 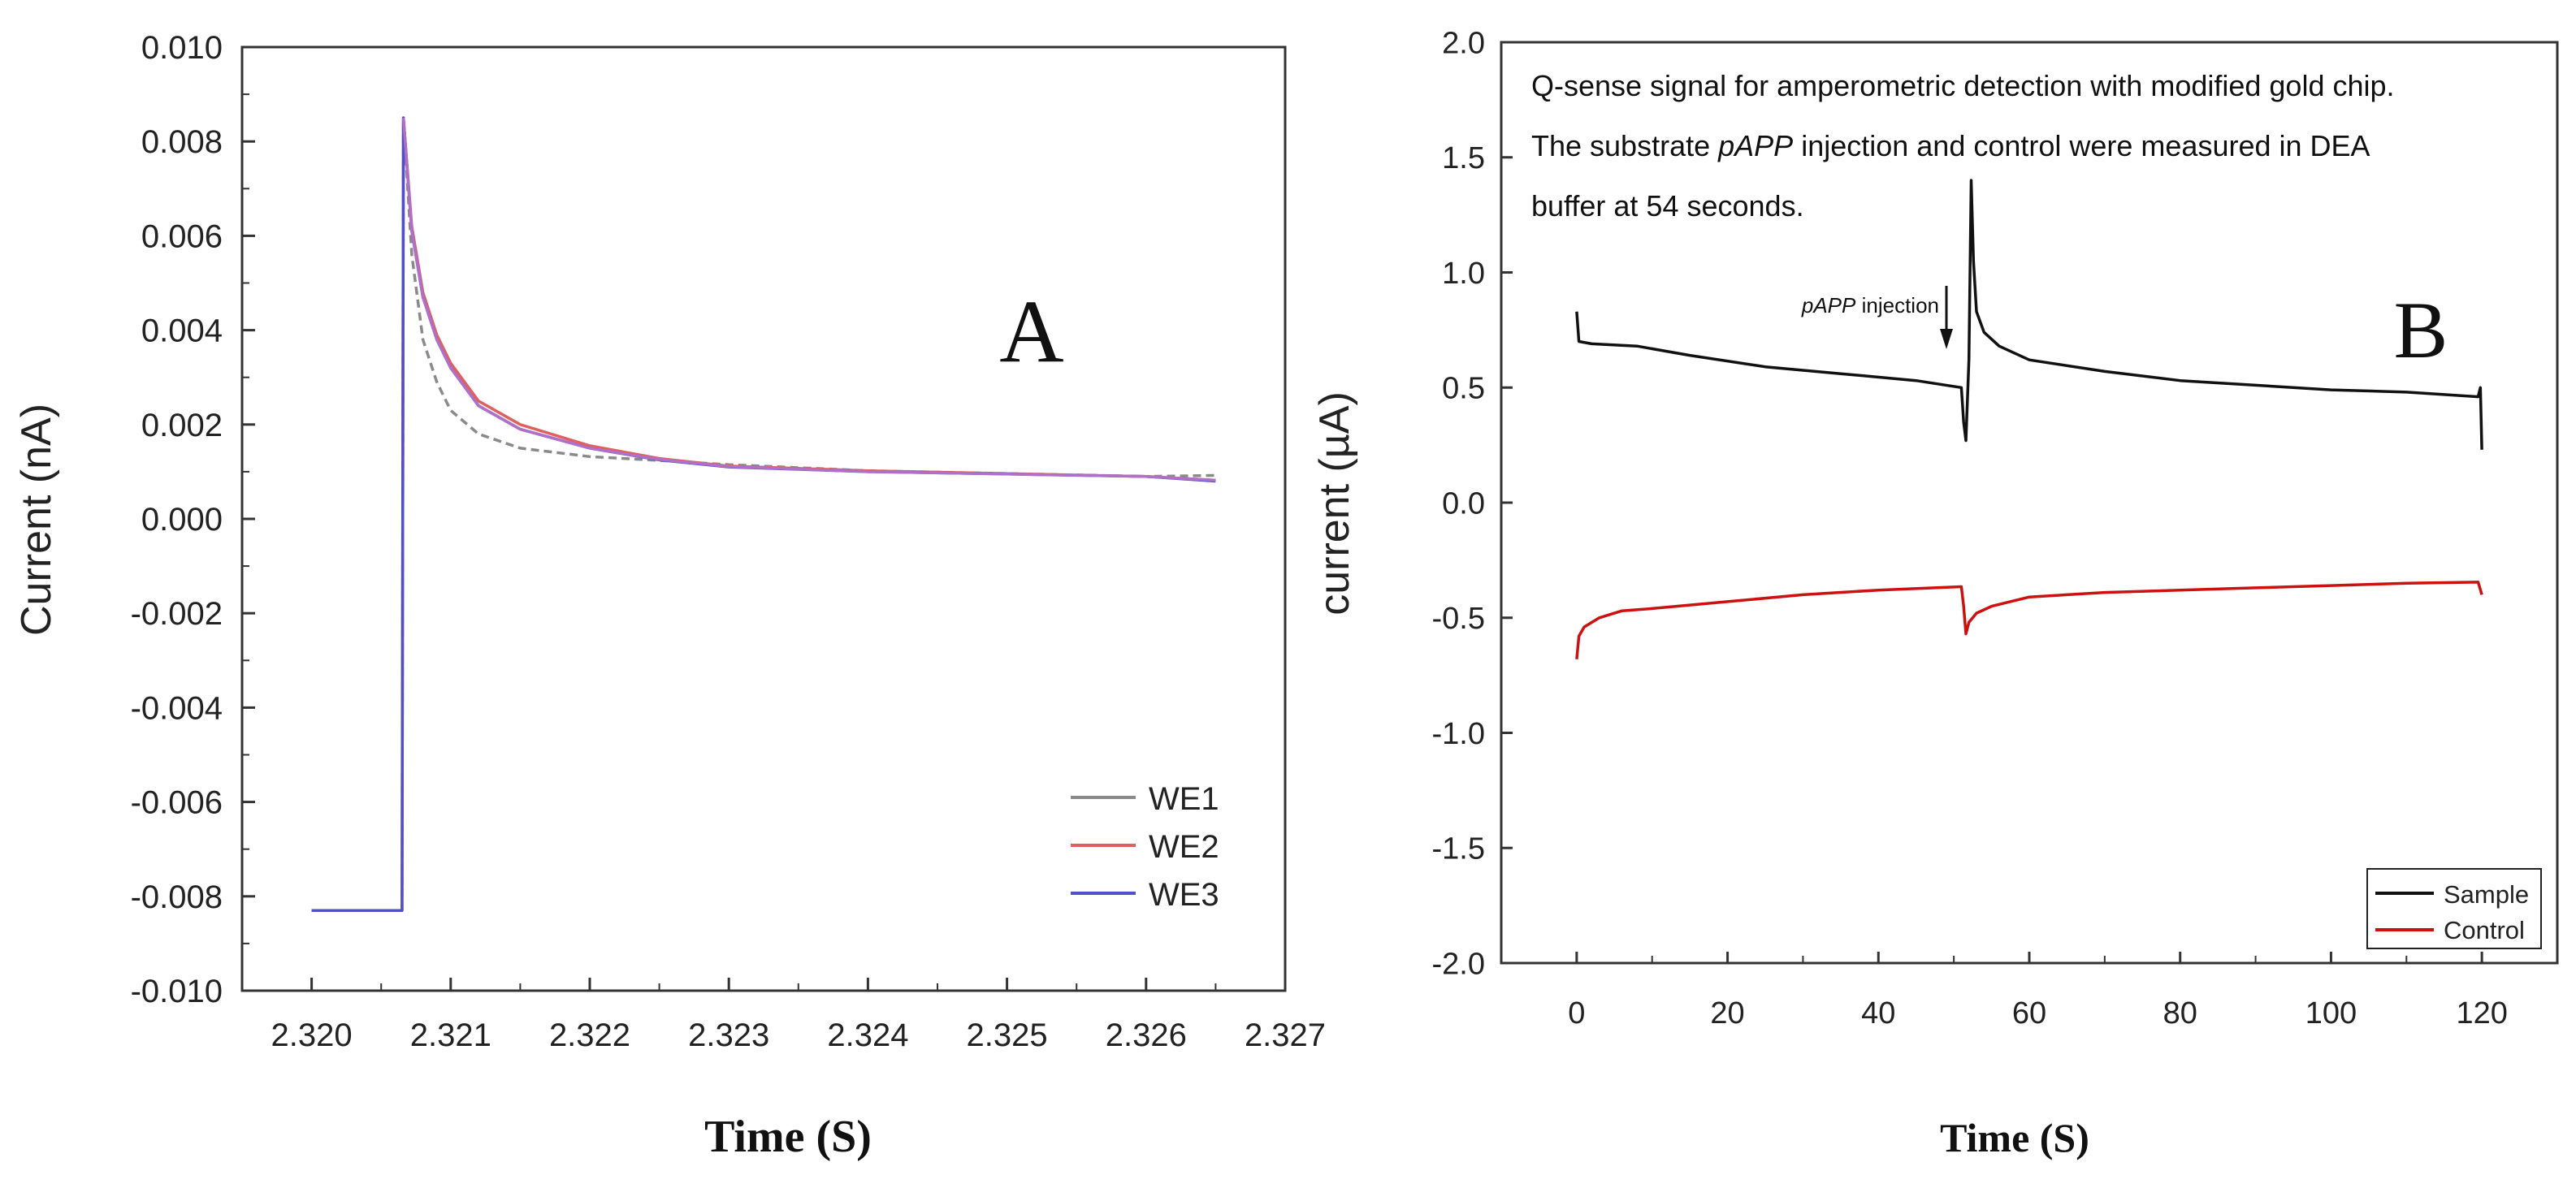 What do you see at coordinates (177, 614) in the screenshot?
I see `panel-a-y-tick-label: -0.002` at bounding box center [177, 614].